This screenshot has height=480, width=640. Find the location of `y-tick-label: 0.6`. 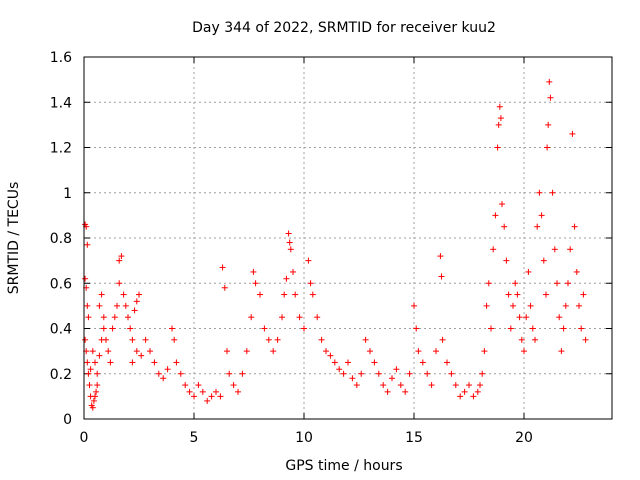

y-tick-label: 0.6 is located at coordinates (61, 284).